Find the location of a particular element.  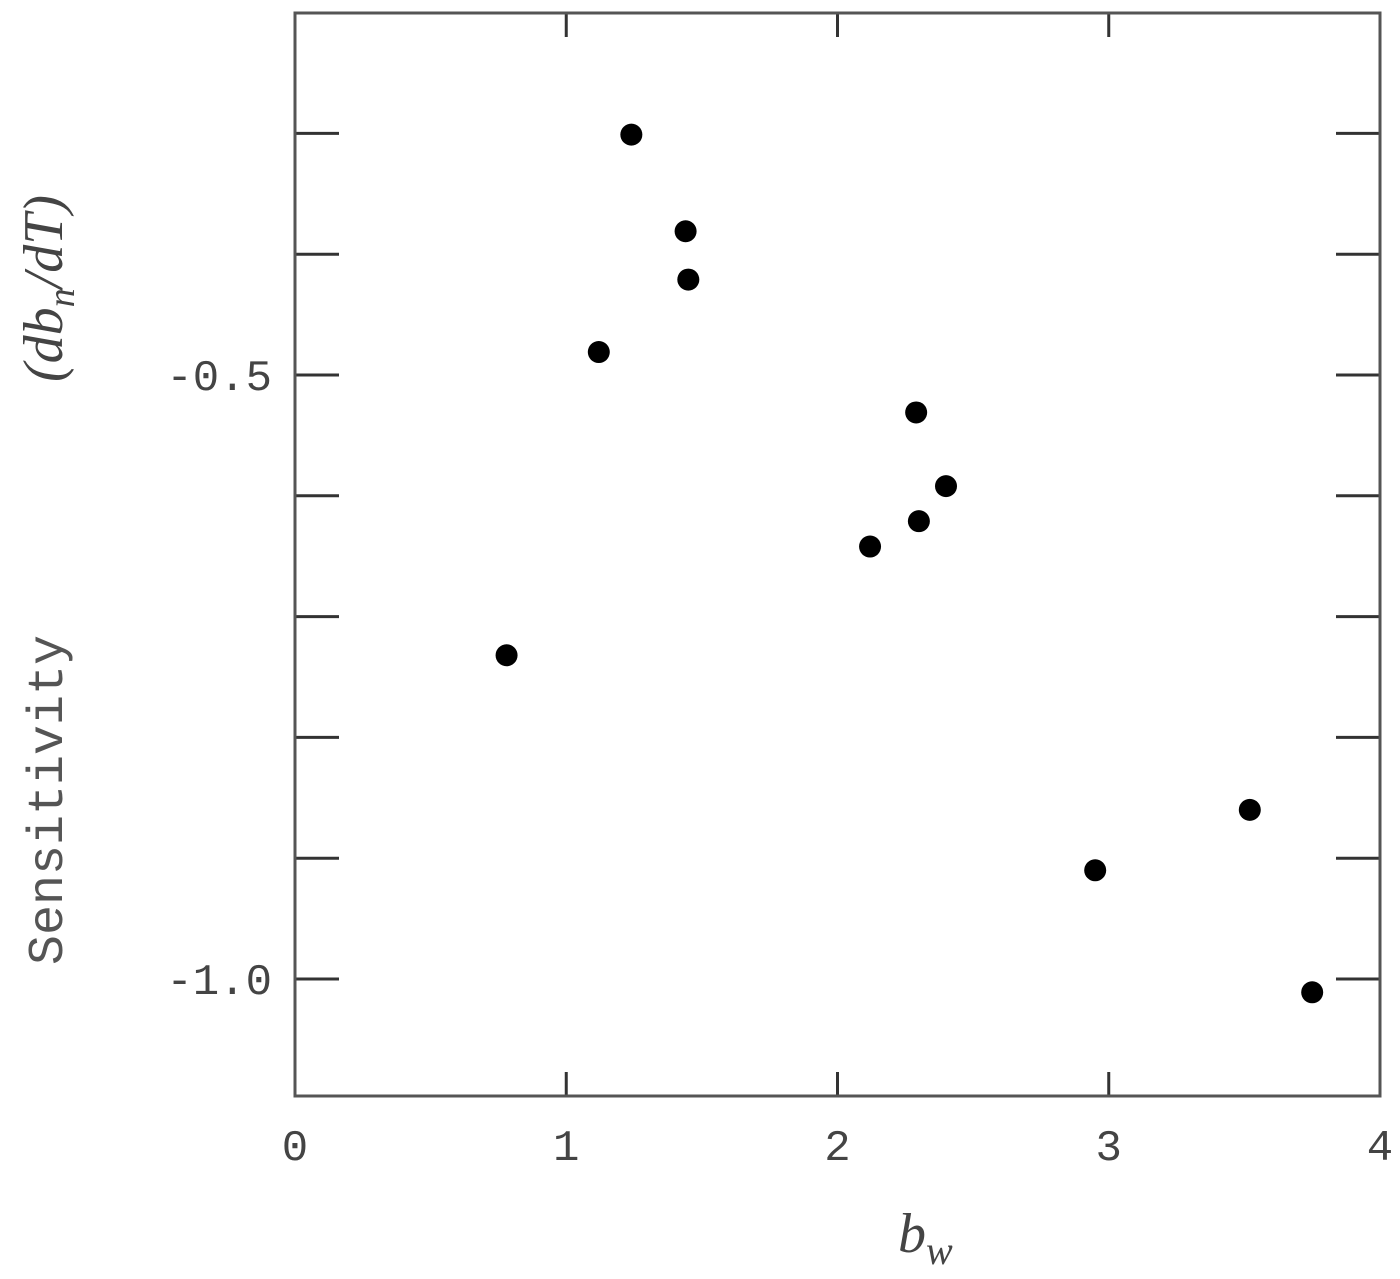

x-tick-label: 0 is located at coordinates (295, 1149).